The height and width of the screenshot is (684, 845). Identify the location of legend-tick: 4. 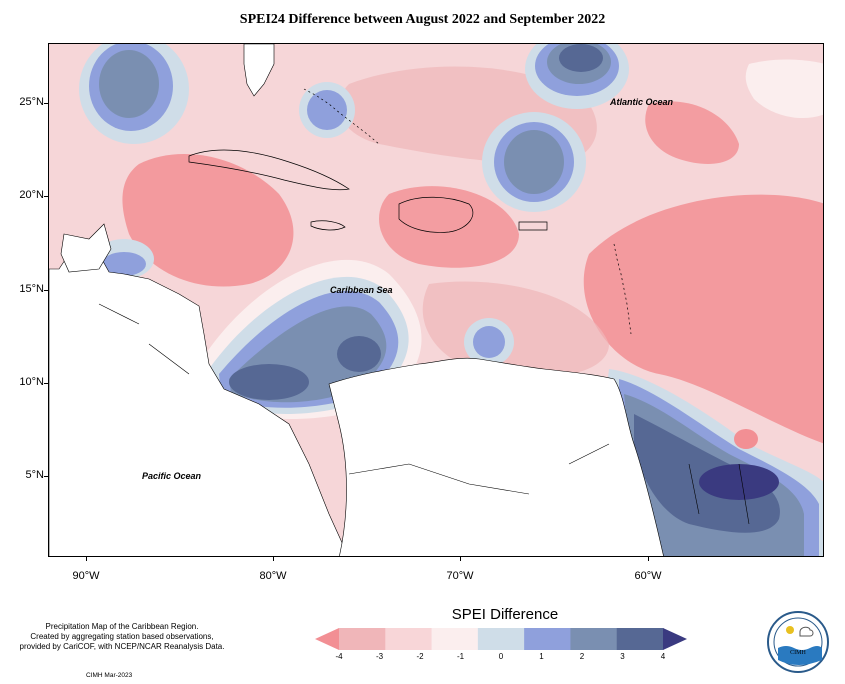
(663, 656).